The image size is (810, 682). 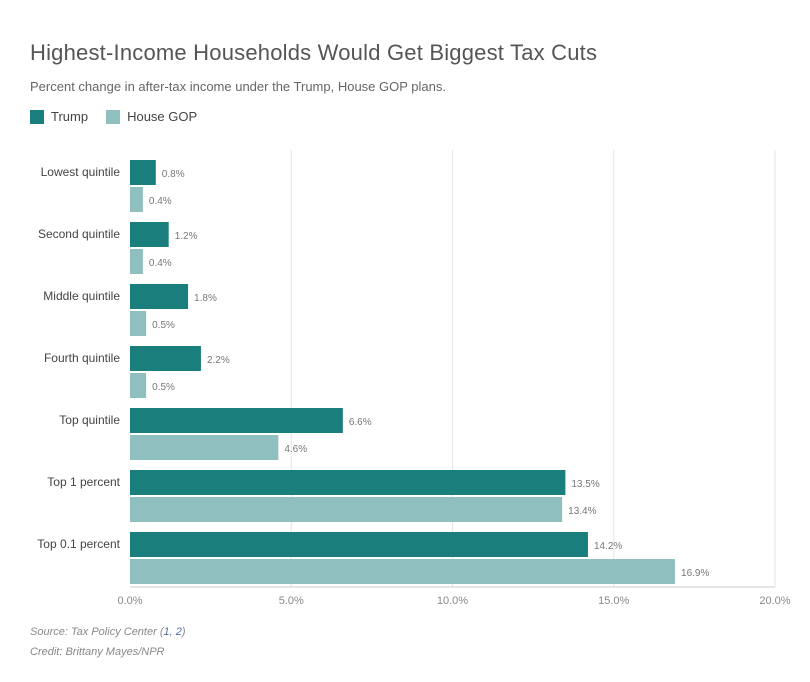 What do you see at coordinates (295, 449) in the screenshot?
I see `data-label: 4.6%` at bounding box center [295, 449].